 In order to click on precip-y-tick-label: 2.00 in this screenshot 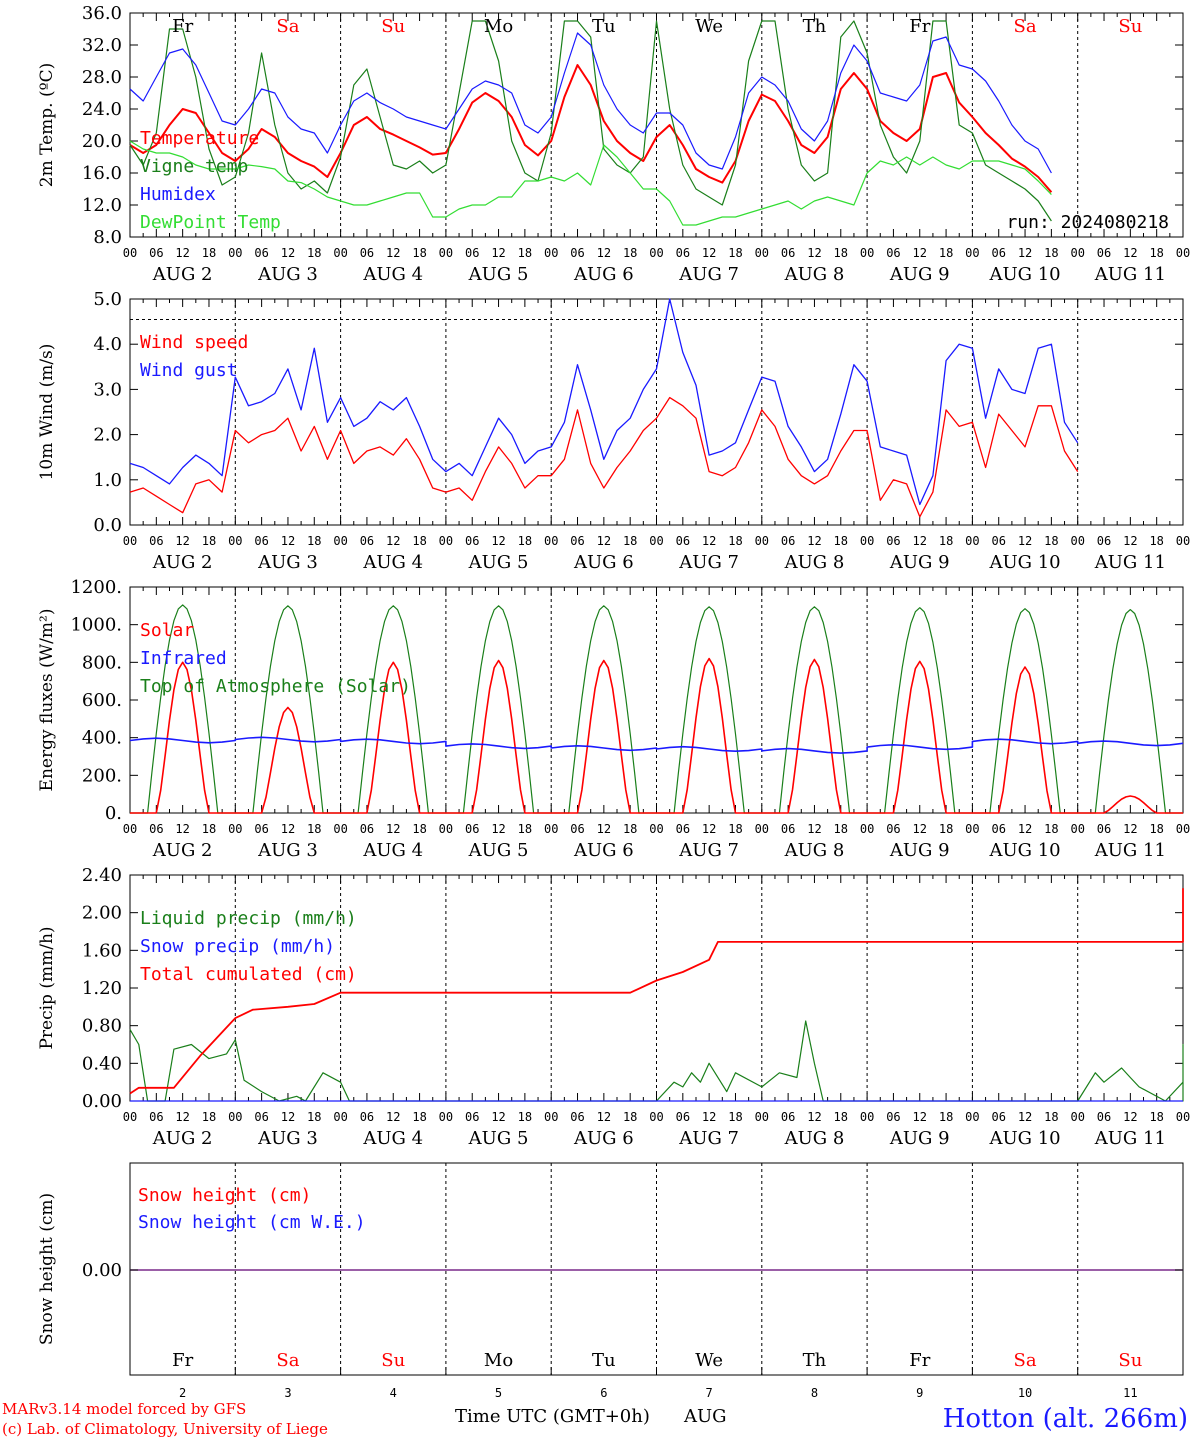, I will do `click(102, 913)`.